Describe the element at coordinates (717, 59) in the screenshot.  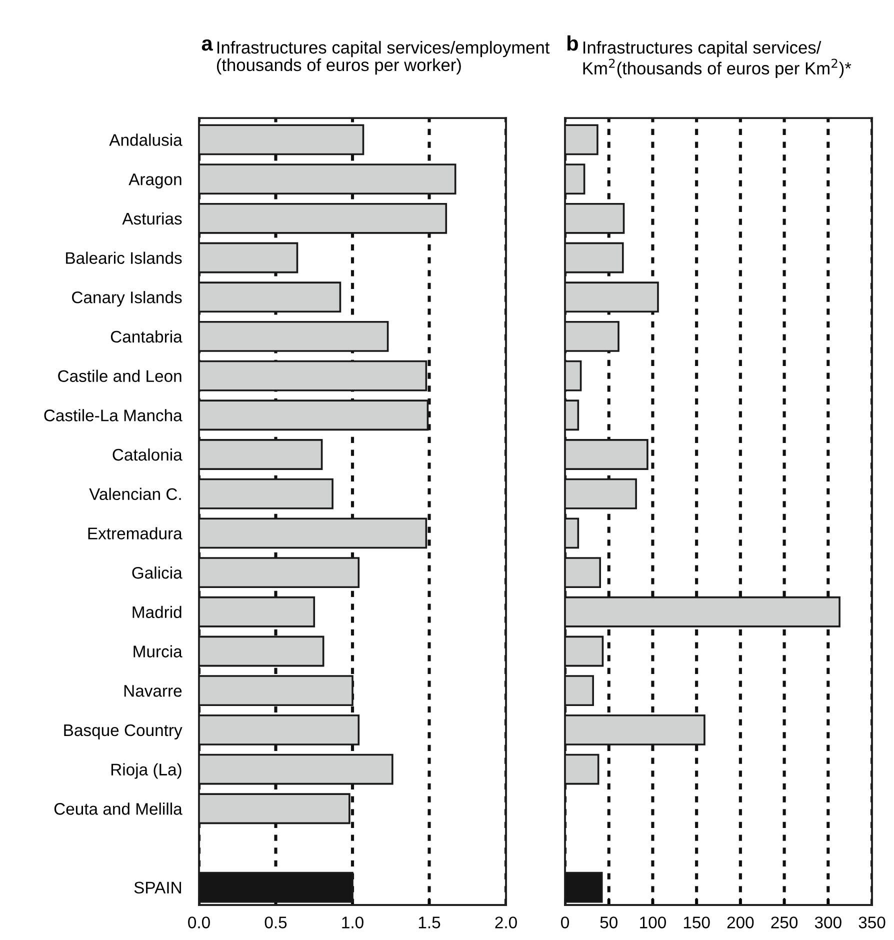
I see `chart-title: Infrastructures capital services/ Km$^{2}$(thousands of euros per Km$^{2}$)*` at that location.